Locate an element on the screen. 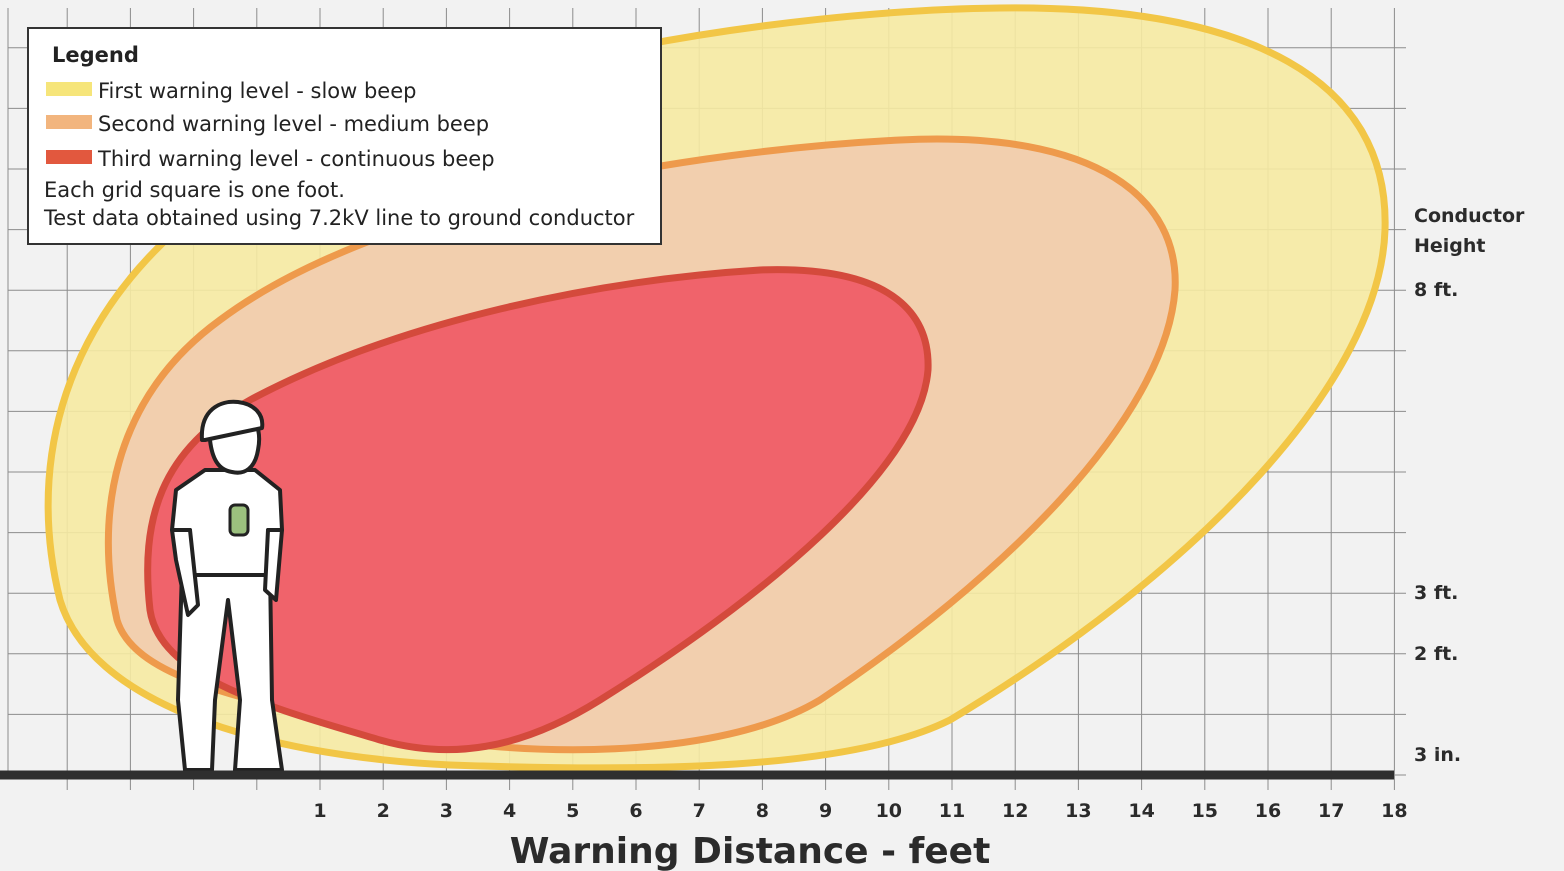  legend-box is located at coordinates (344, 136).